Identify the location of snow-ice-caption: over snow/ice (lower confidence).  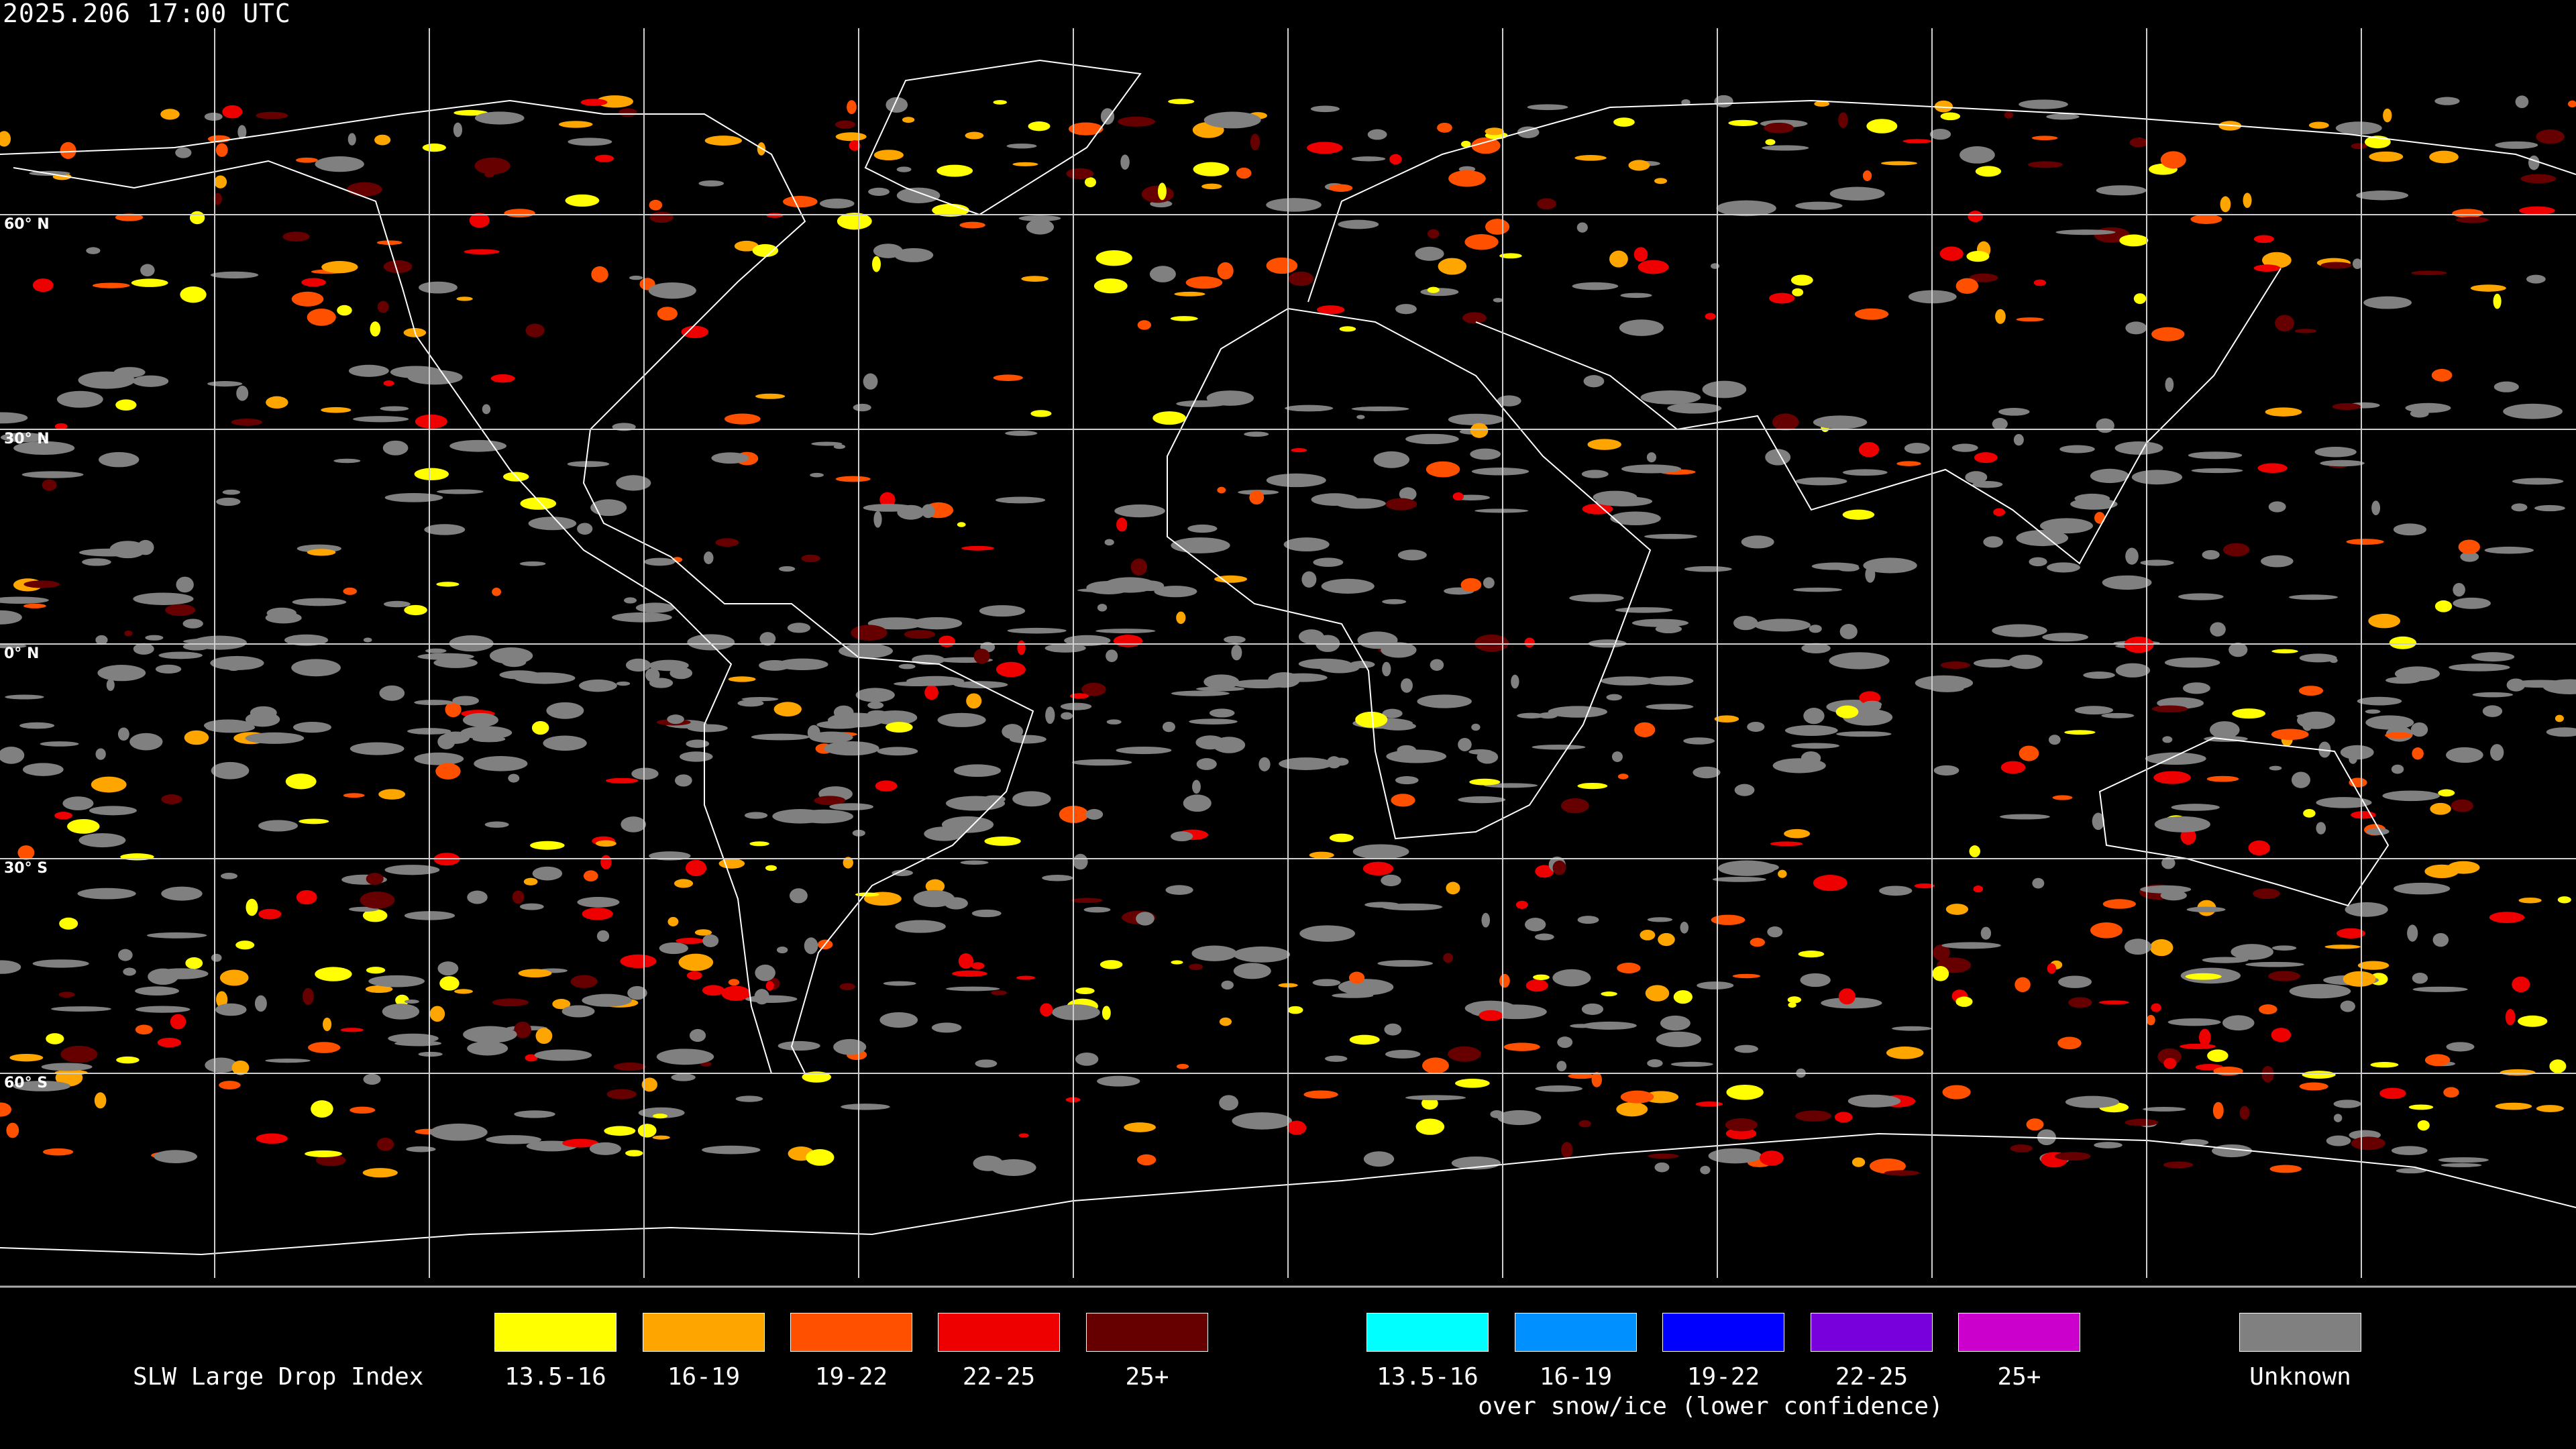
(1710, 1406).